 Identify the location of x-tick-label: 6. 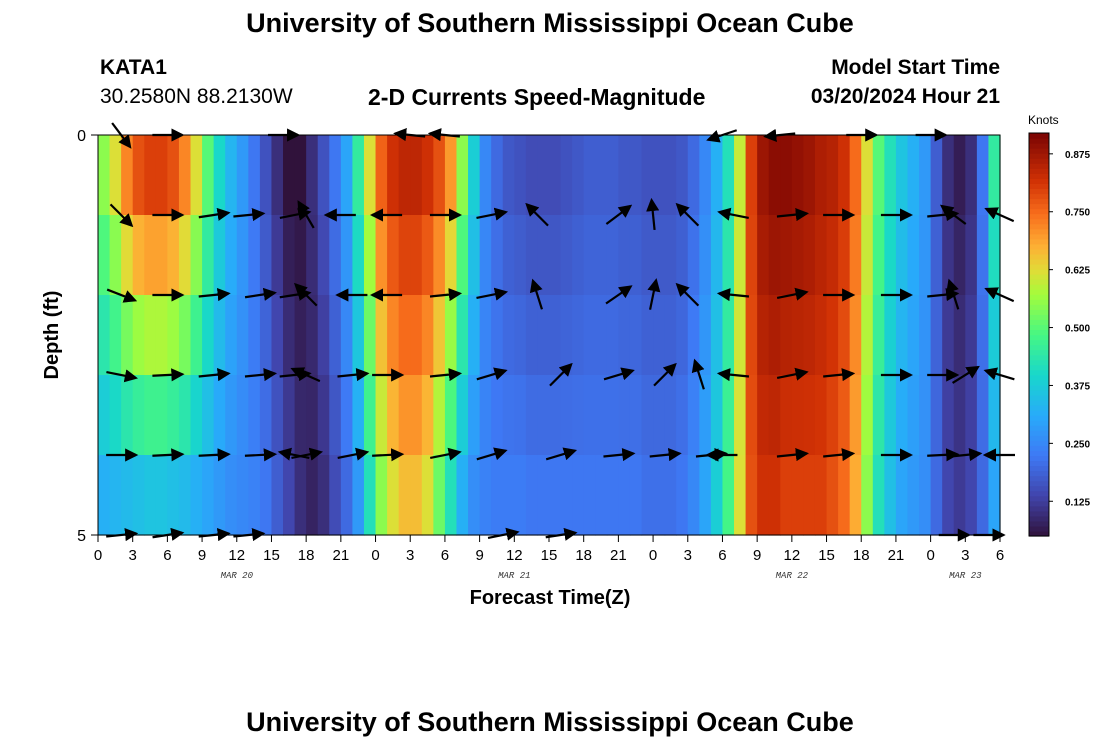
(445, 555).